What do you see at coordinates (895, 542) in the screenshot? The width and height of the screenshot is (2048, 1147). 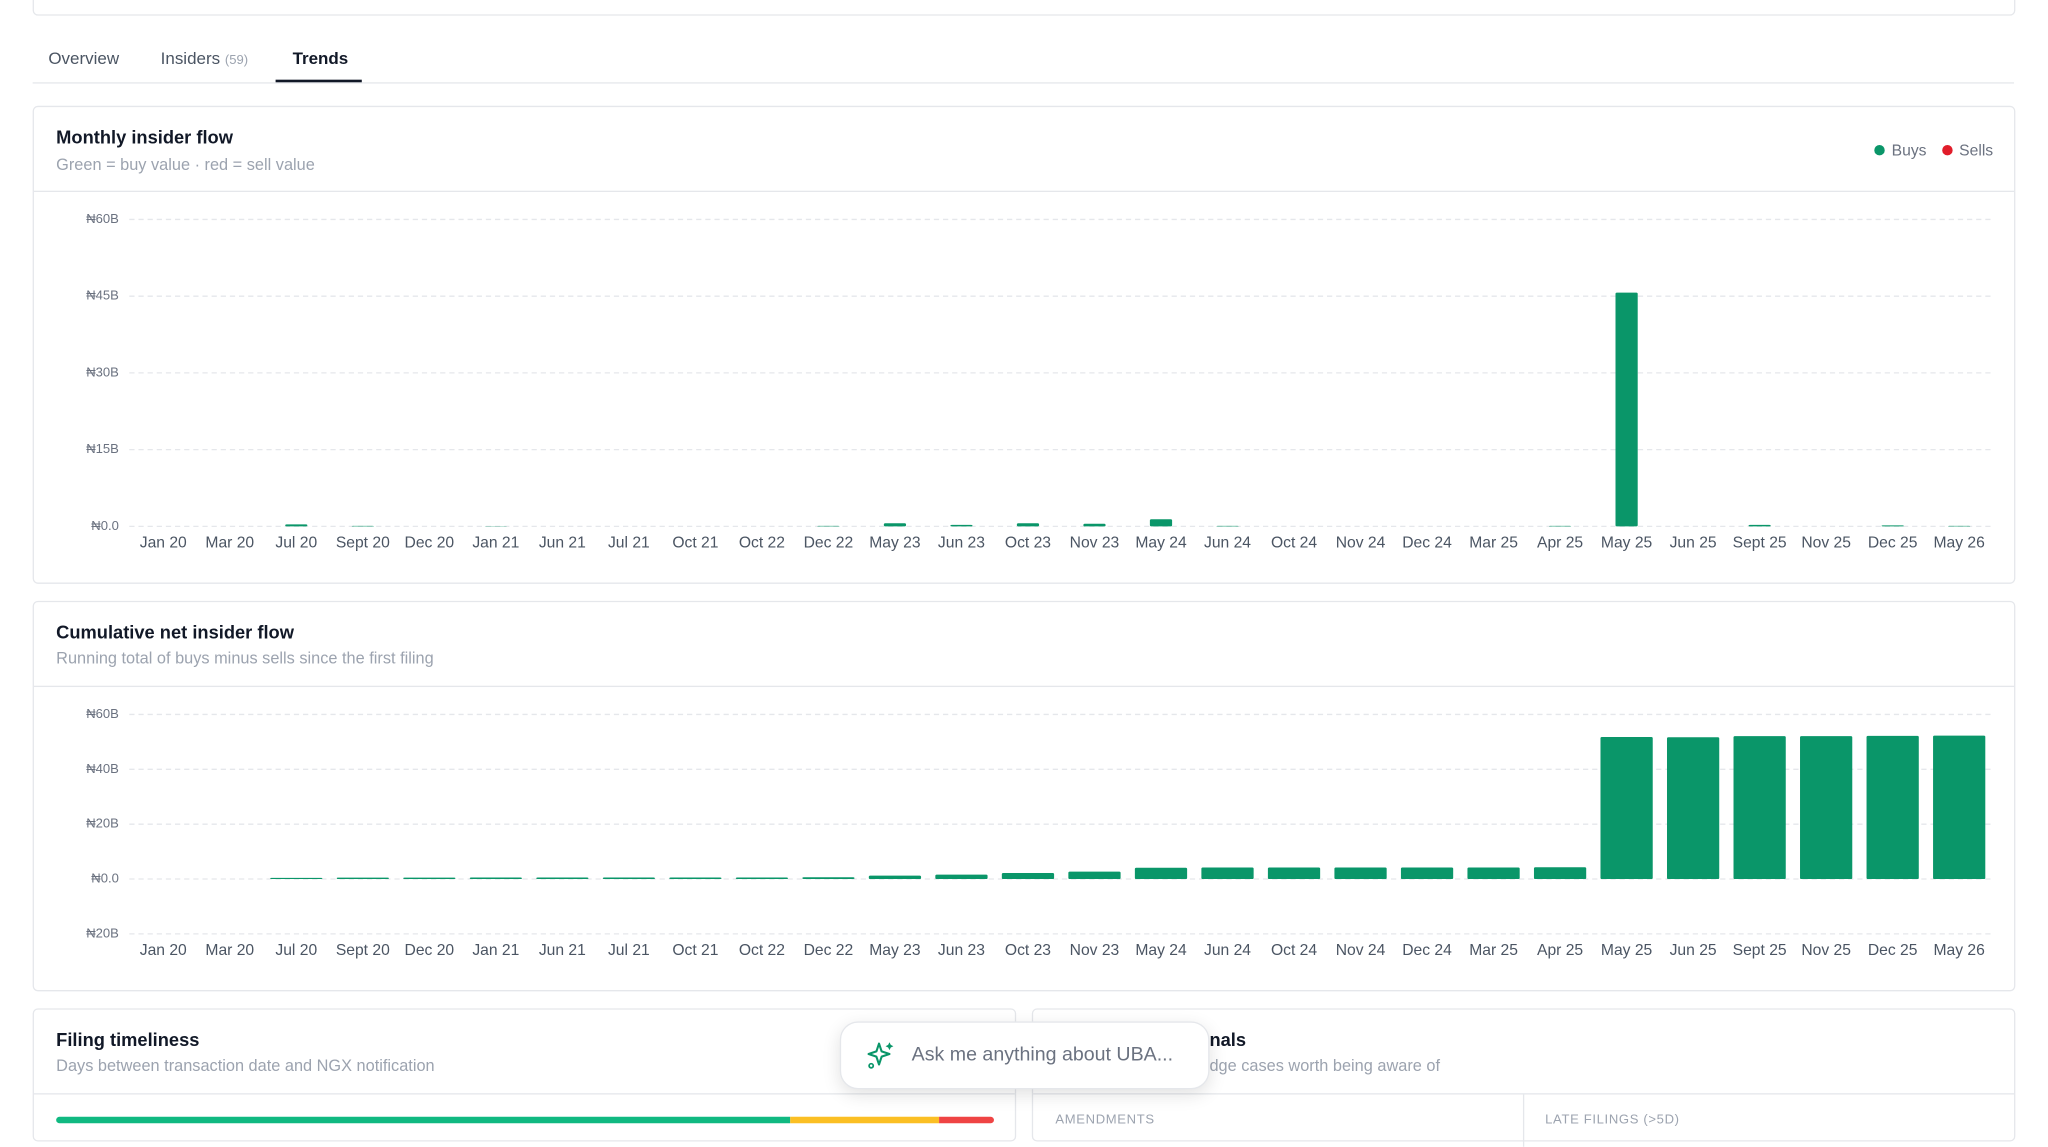 I see `x-tick-label: May 23` at bounding box center [895, 542].